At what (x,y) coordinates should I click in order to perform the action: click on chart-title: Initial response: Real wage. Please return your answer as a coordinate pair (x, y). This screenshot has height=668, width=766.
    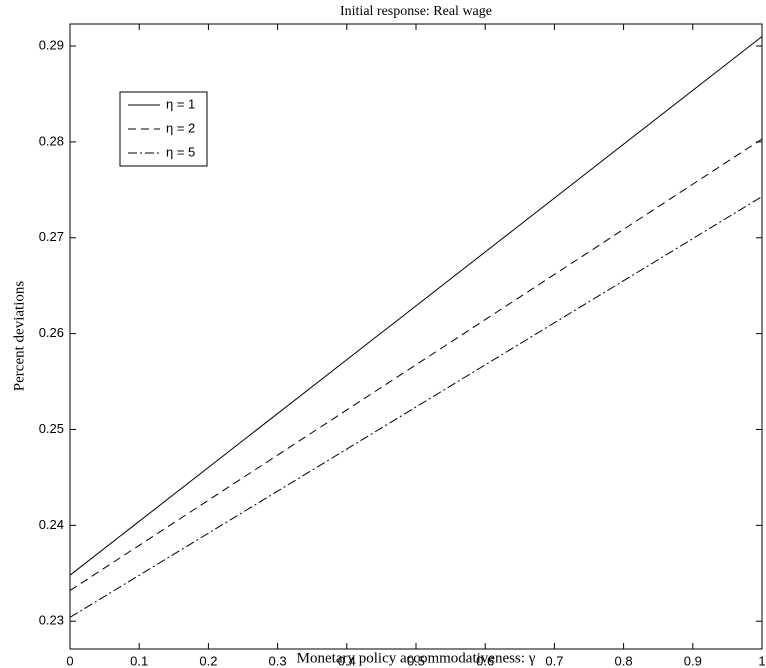
    Looking at the image, I should click on (416, 11).